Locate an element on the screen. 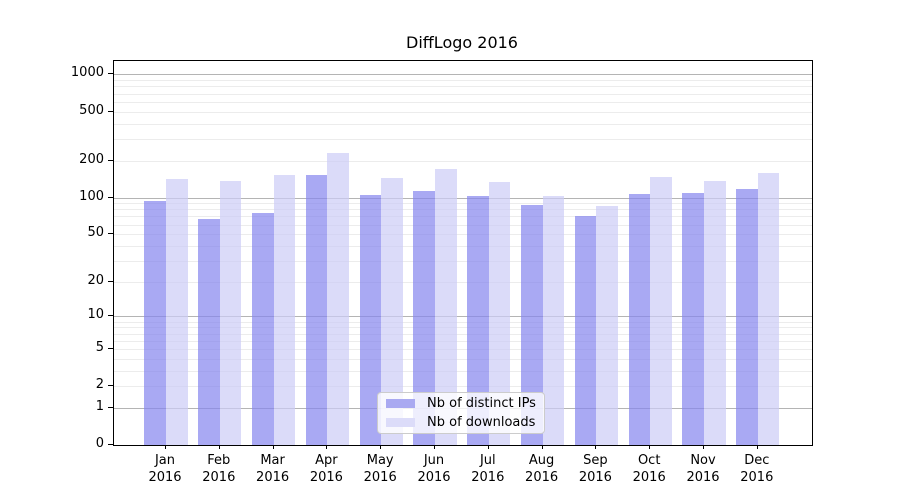  x-tick-sep is located at coordinates (596, 447).